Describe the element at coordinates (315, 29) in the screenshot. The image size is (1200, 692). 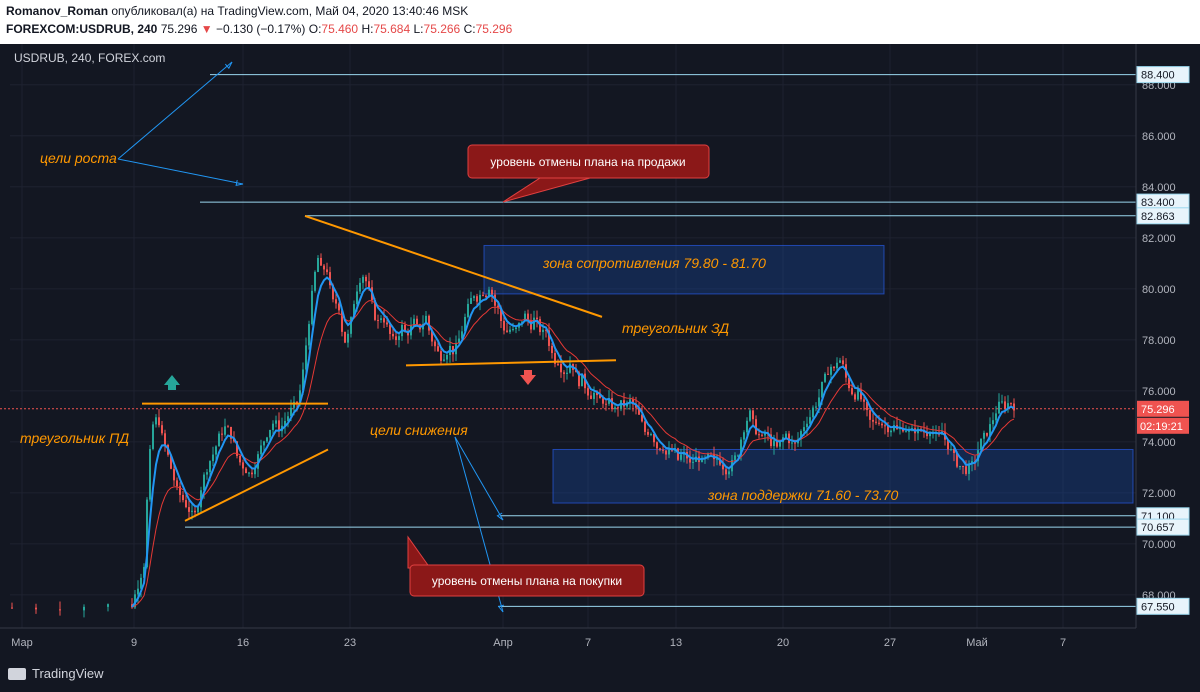
I see `open-label: O:` at that location.